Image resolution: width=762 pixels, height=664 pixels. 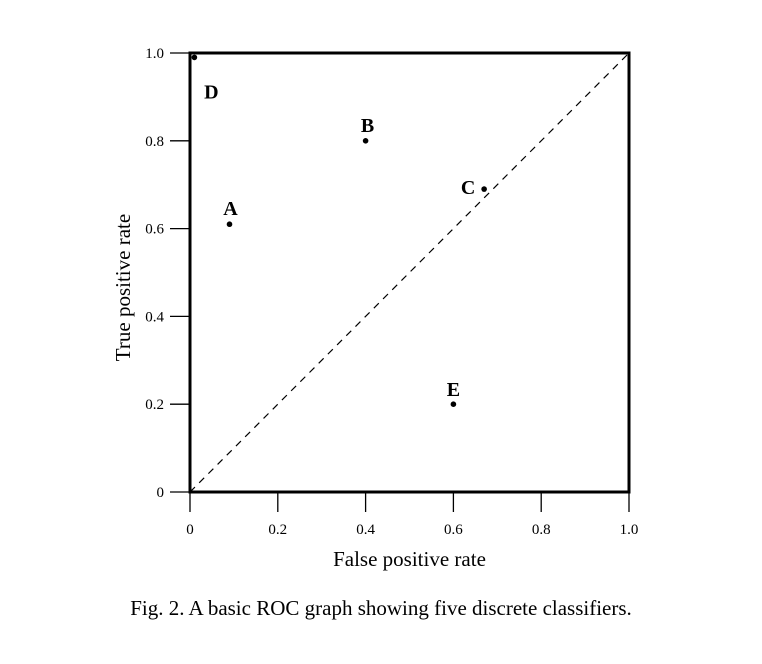 What do you see at coordinates (194, 57) in the screenshot?
I see `data-point-d` at bounding box center [194, 57].